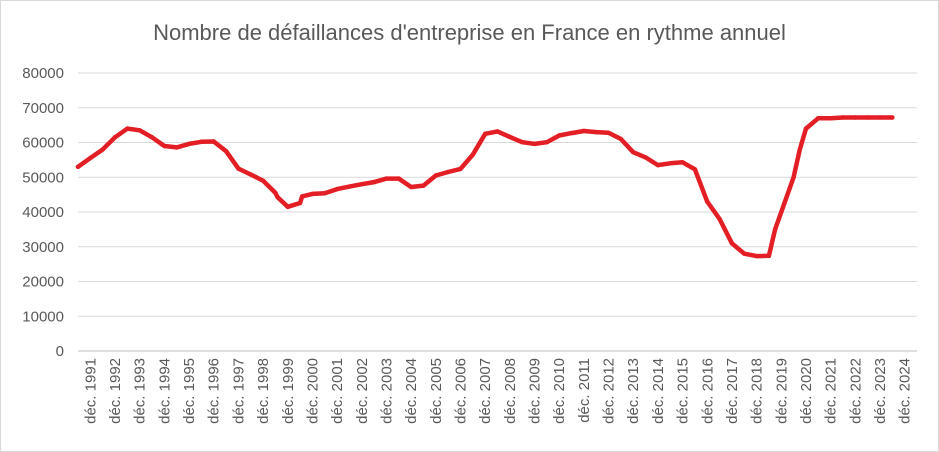  I want to click on x-tick-label: déc. 2014, so click(658, 391).